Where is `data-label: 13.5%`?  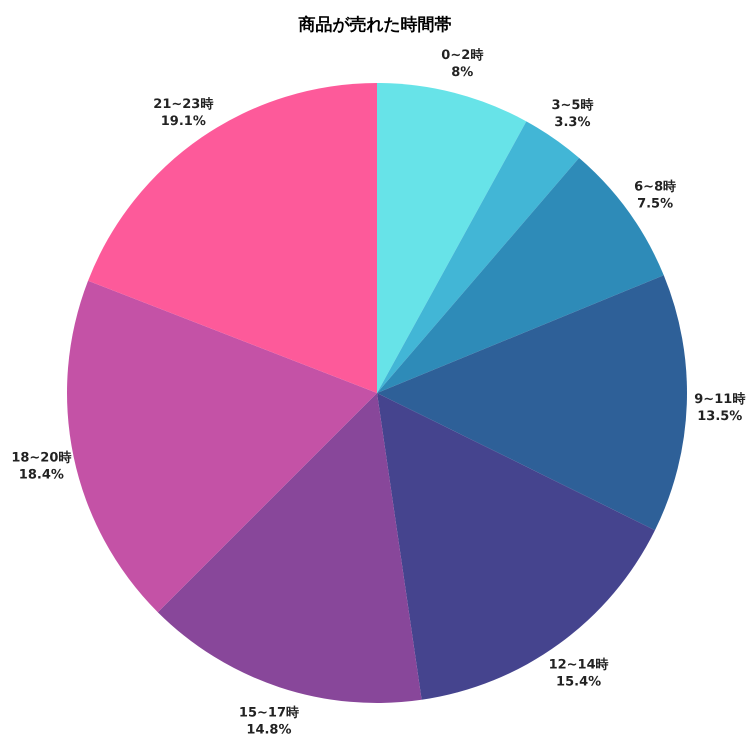 data-label: 13.5% is located at coordinates (719, 416).